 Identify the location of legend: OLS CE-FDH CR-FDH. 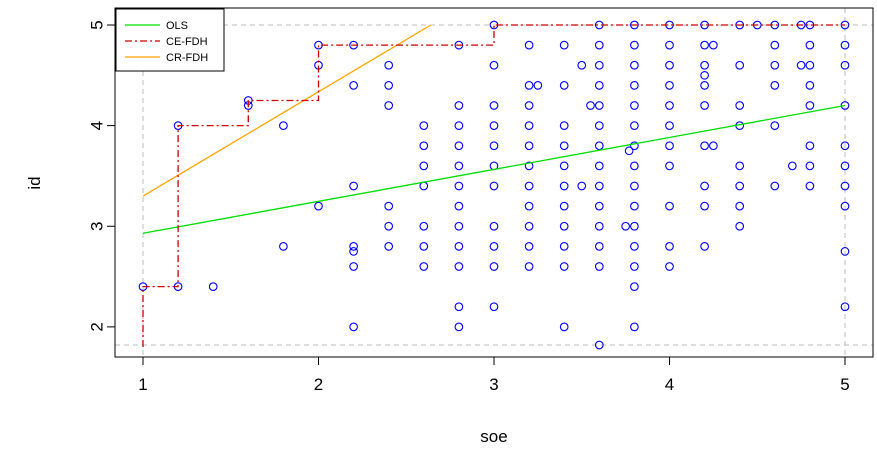
(170, 40).